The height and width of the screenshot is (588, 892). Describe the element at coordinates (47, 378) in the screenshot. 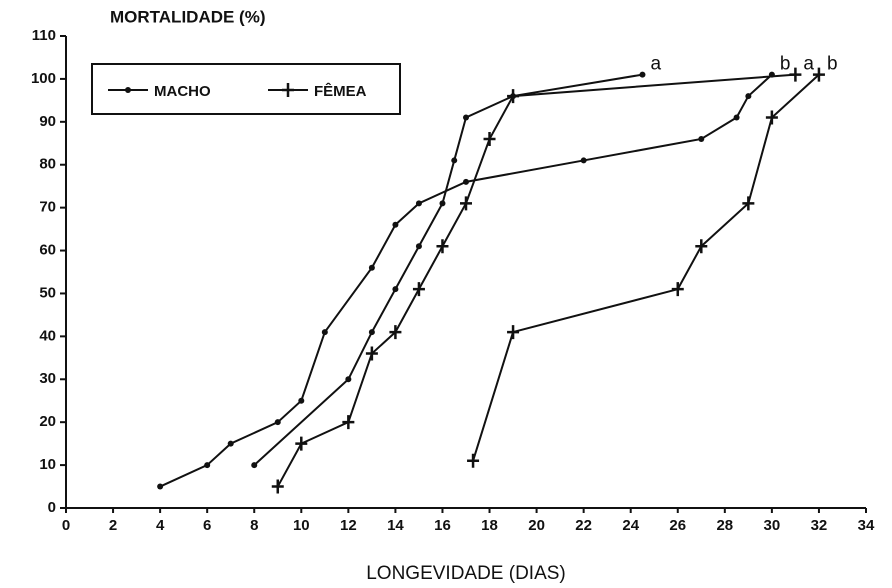

I see `y-tick-label: 30` at that location.